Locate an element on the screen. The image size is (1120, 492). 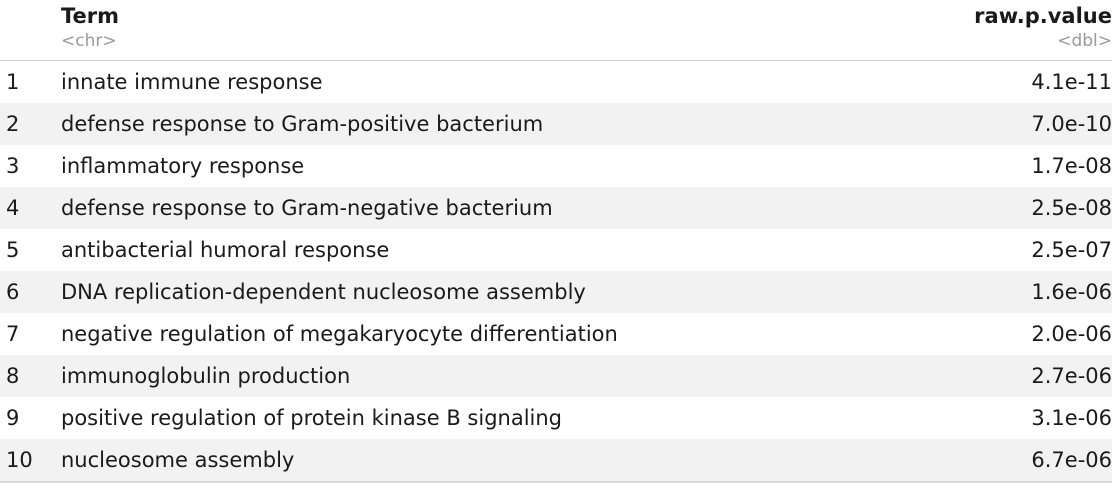
header-row: Term <chr> raw.p.value <dbl> is located at coordinates (556, 30).